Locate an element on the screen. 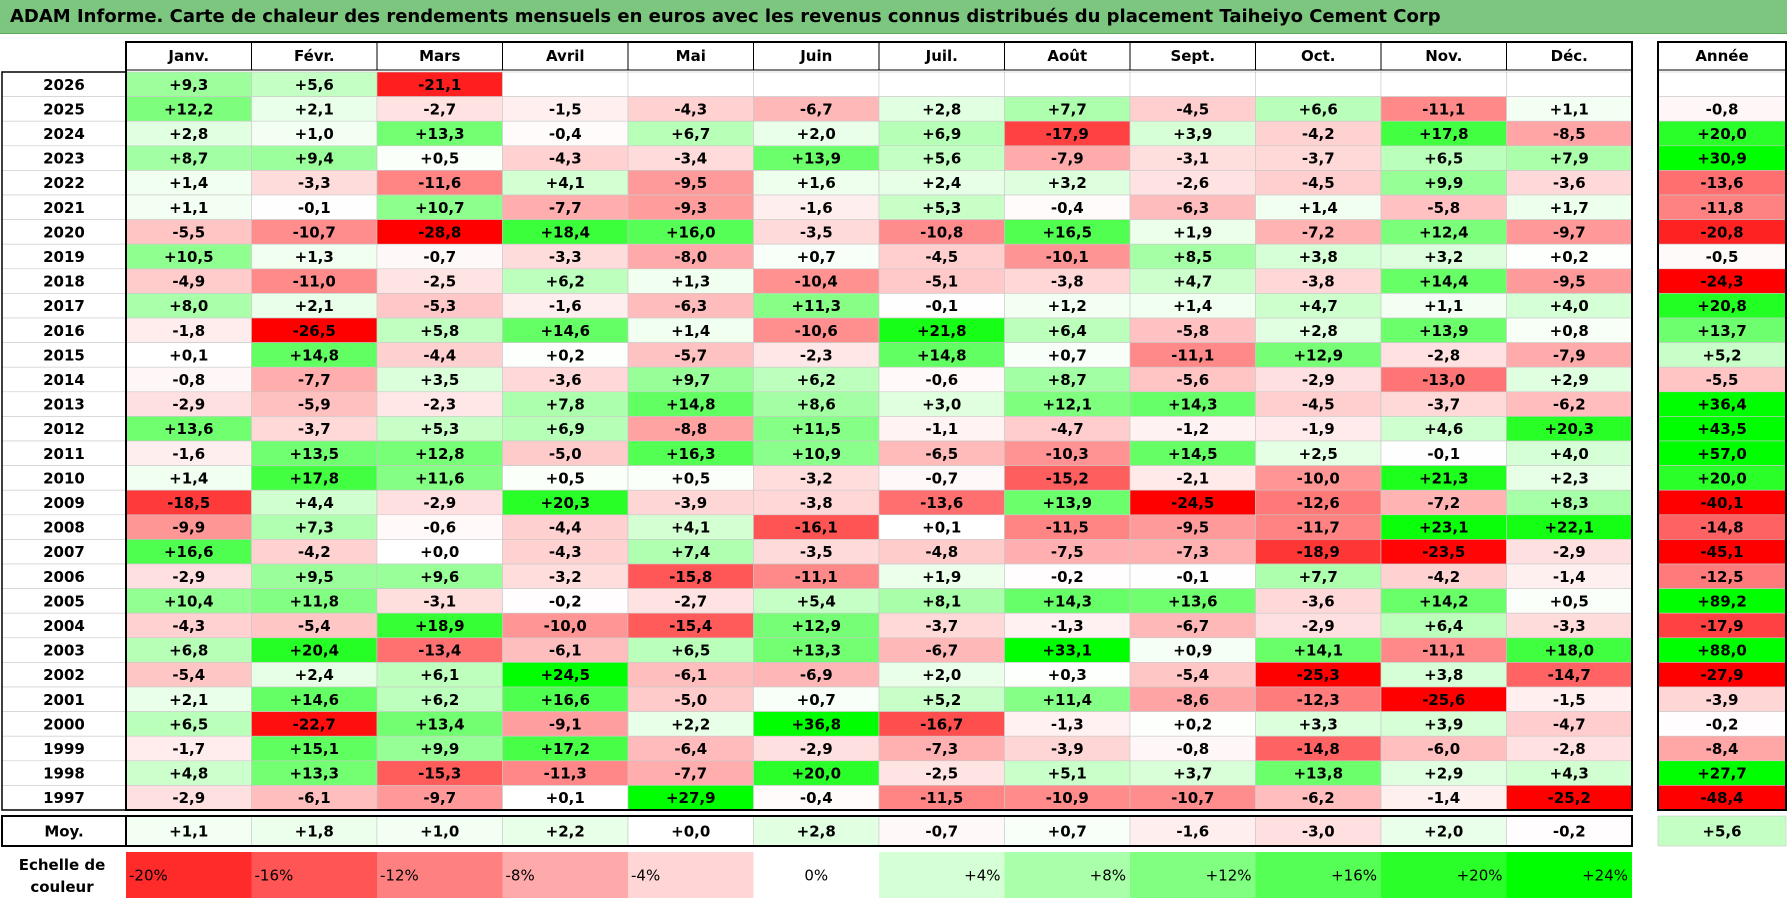  cell-value-label: +3,9 is located at coordinates (1192, 134).